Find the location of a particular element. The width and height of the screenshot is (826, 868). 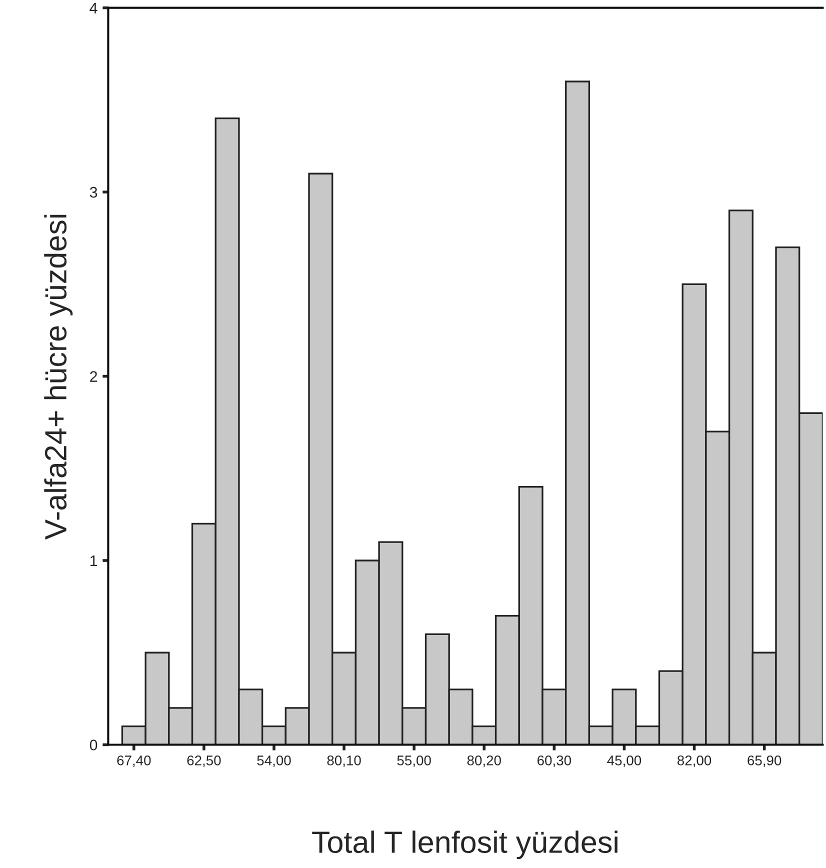

y-tick-label: 2 is located at coordinates (94, 376).